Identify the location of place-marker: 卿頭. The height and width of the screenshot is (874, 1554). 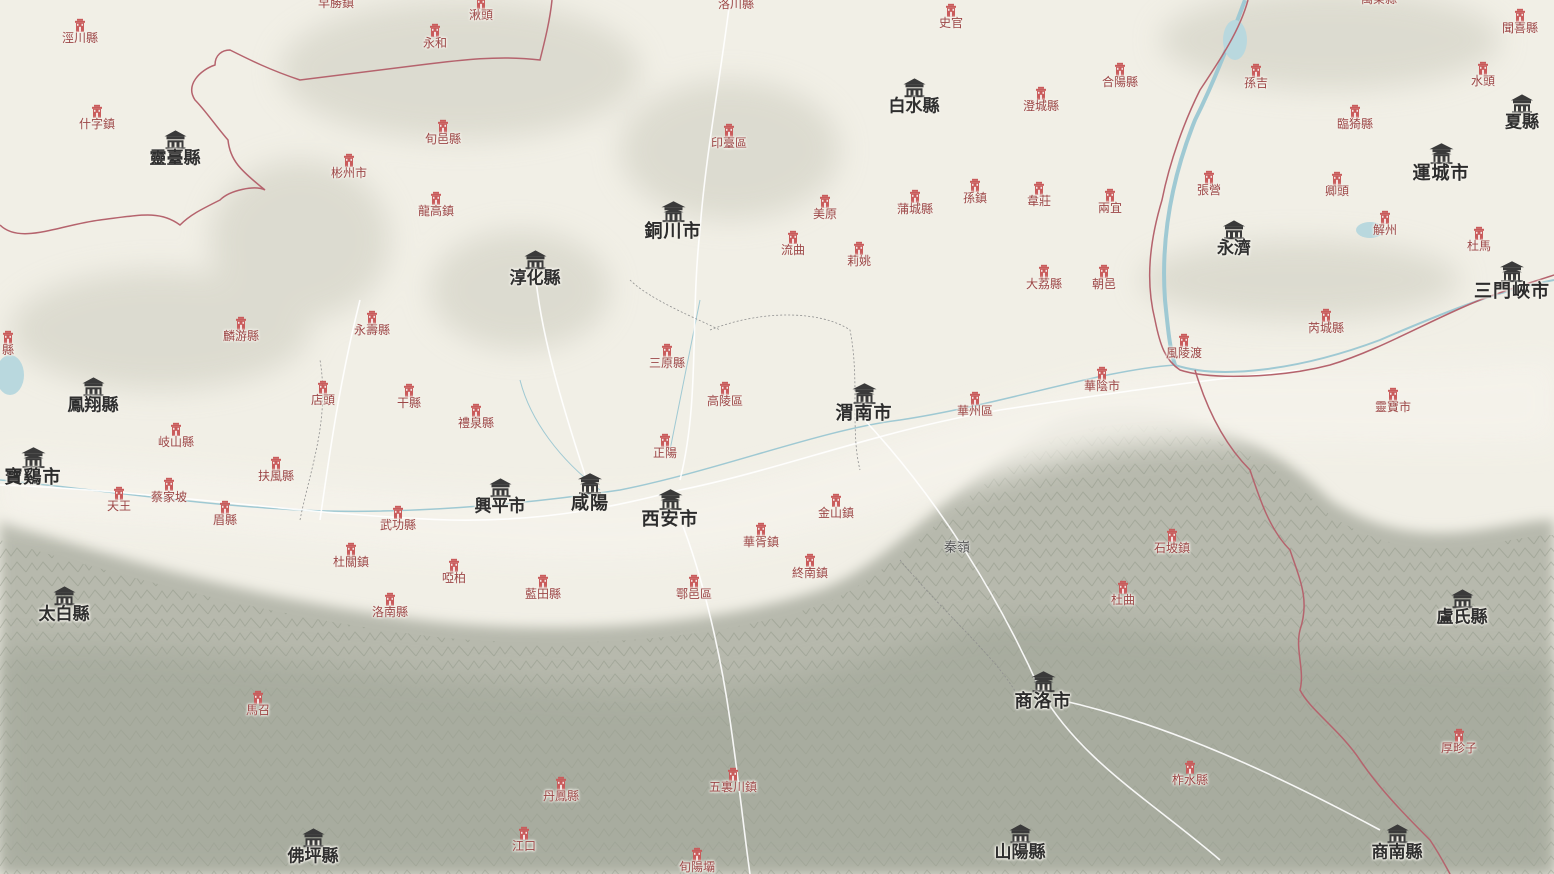
(1337, 184).